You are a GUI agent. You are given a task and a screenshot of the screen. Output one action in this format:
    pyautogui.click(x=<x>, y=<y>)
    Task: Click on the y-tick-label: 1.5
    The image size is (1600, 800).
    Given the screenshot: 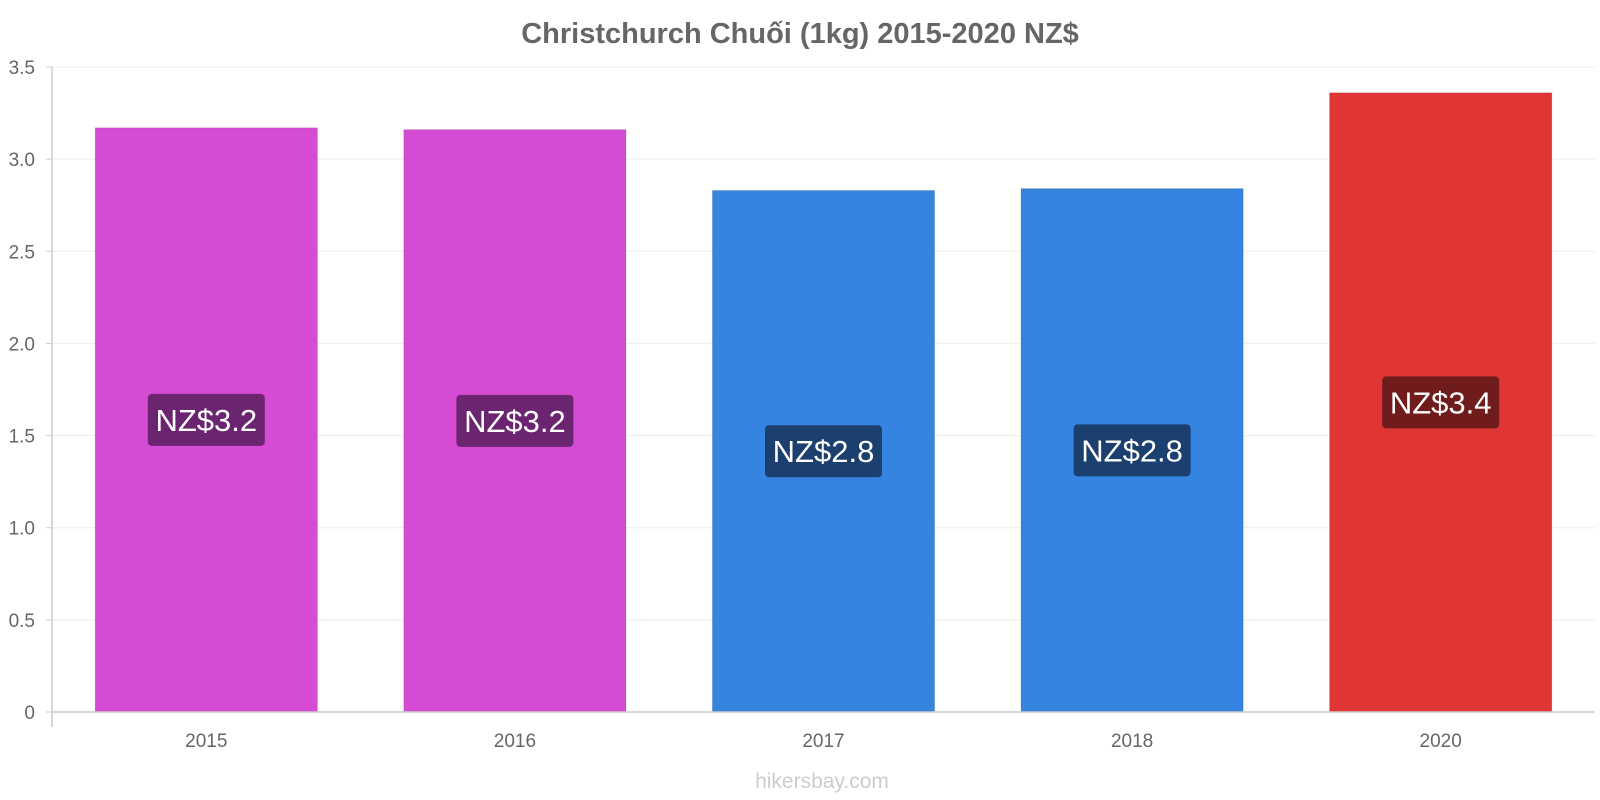 What is the action you would take?
    pyautogui.click(x=22, y=437)
    